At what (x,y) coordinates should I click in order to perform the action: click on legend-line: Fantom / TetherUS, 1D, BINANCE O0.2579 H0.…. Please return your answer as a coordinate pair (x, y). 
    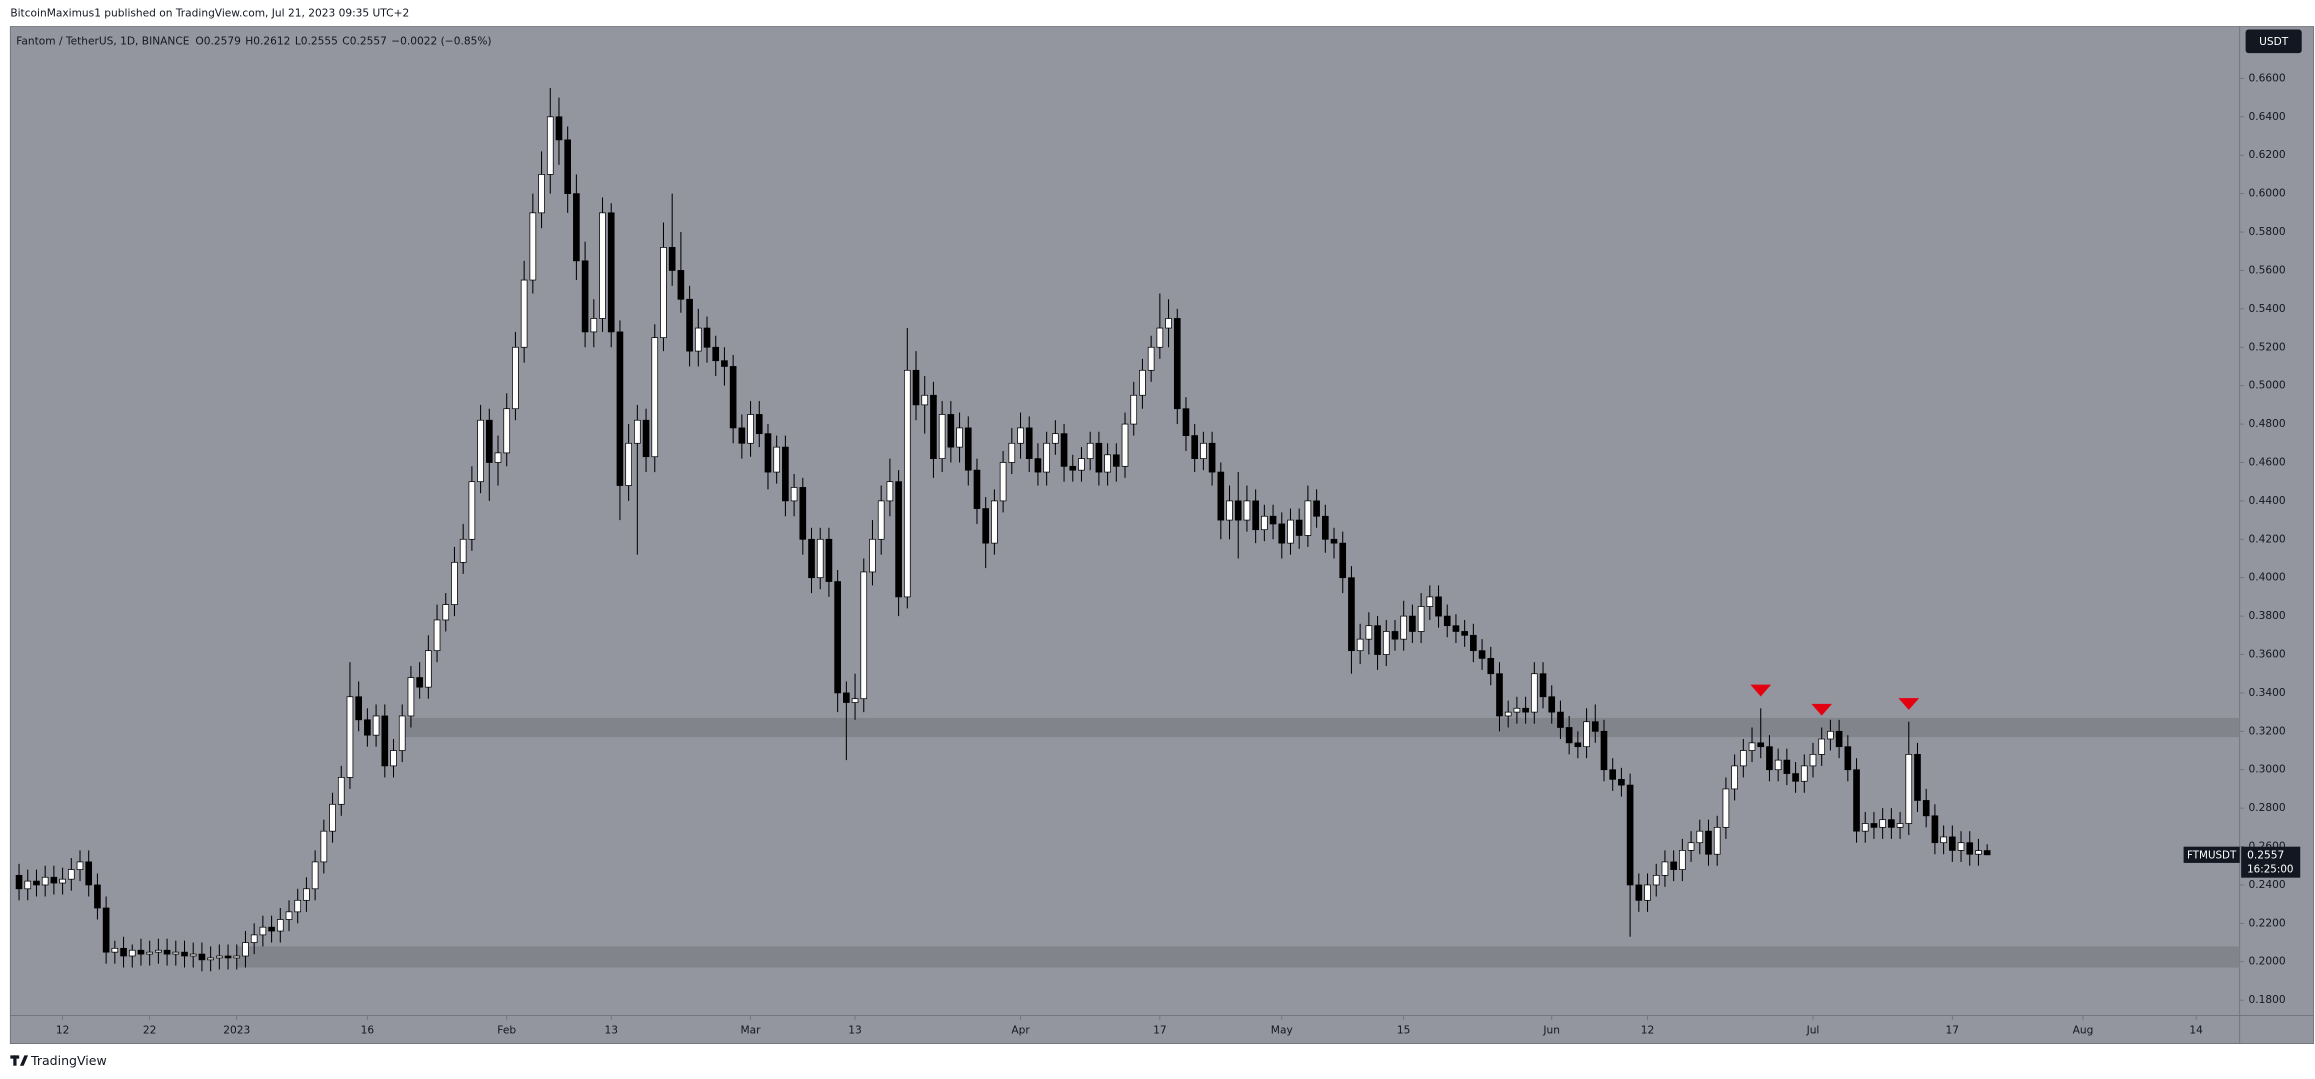
    Looking at the image, I should click on (253, 40).